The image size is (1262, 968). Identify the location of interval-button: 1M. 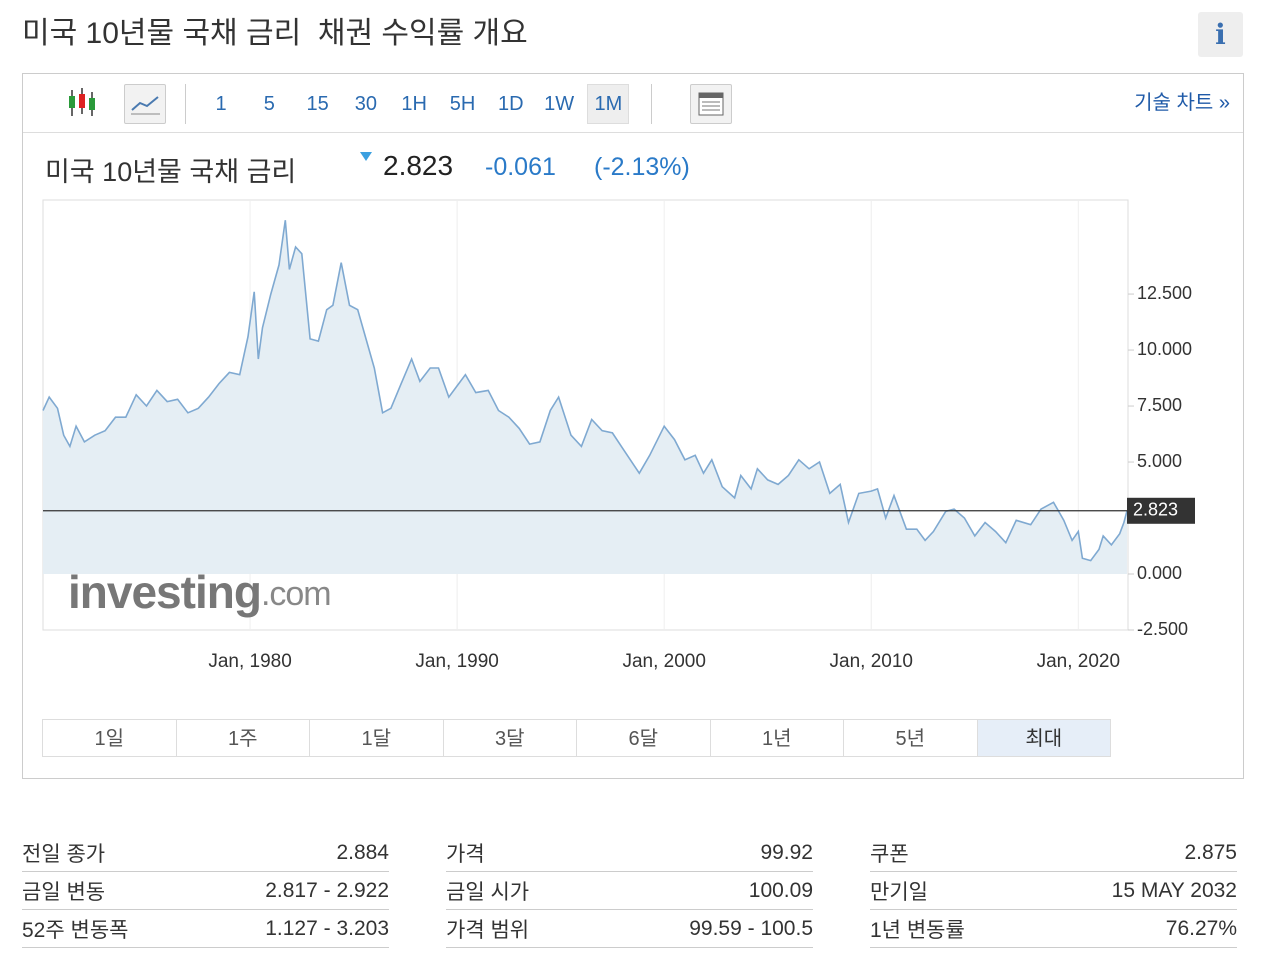
(608, 104).